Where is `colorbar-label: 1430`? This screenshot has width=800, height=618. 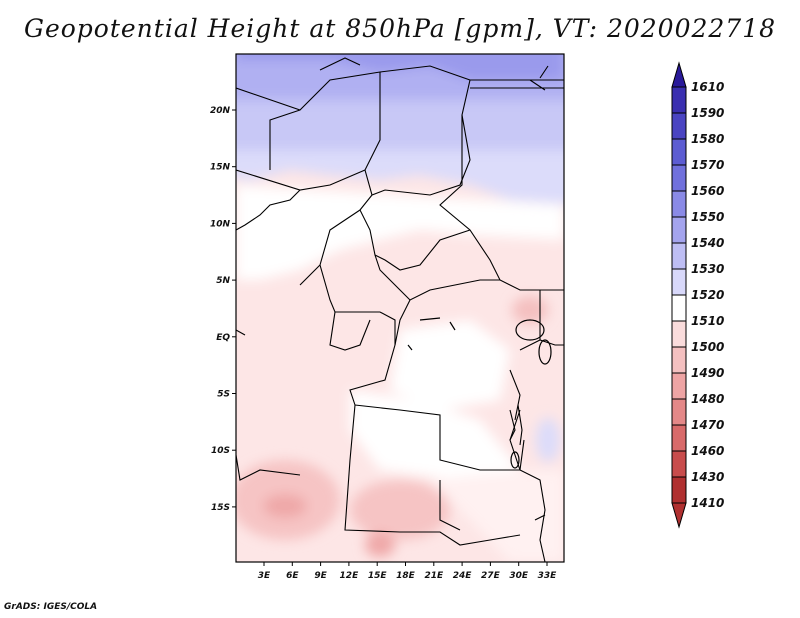 colorbar-label: 1430 is located at coordinates (707, 477).